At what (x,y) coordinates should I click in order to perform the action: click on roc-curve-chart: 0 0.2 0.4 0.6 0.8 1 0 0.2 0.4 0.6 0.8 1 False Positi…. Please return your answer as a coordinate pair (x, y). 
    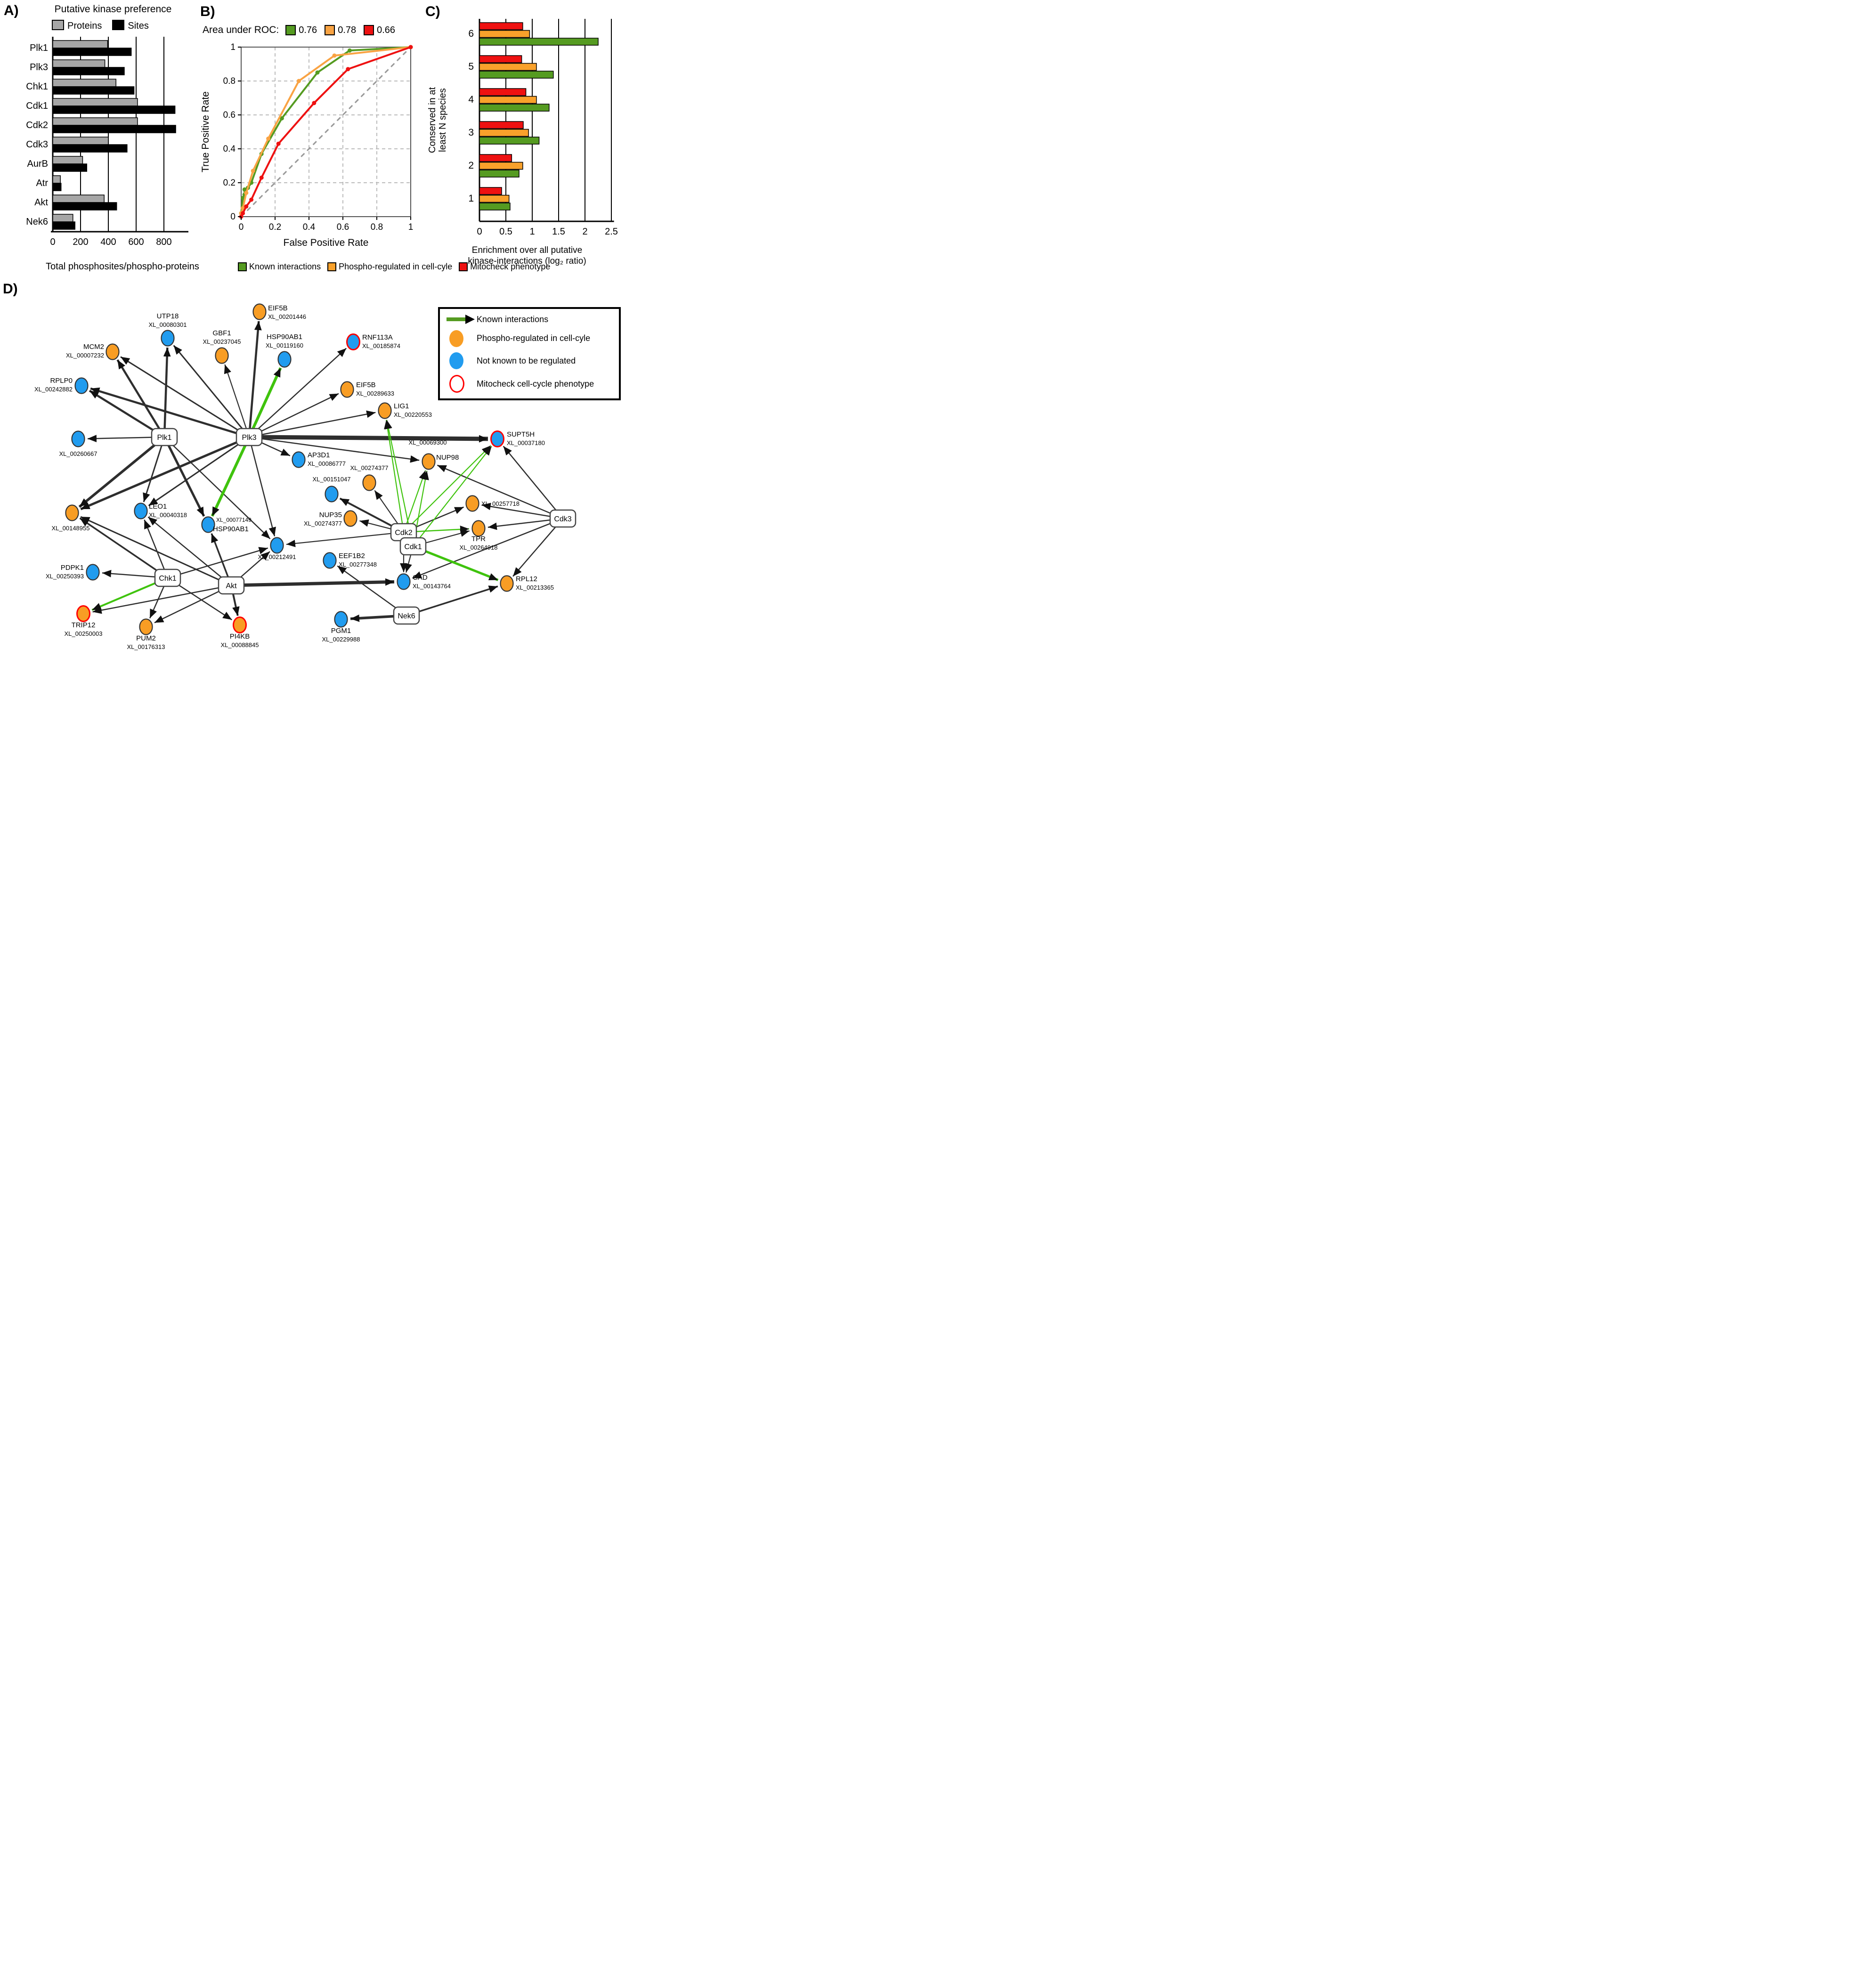
    Looking at the image, I should click on (306, 145).